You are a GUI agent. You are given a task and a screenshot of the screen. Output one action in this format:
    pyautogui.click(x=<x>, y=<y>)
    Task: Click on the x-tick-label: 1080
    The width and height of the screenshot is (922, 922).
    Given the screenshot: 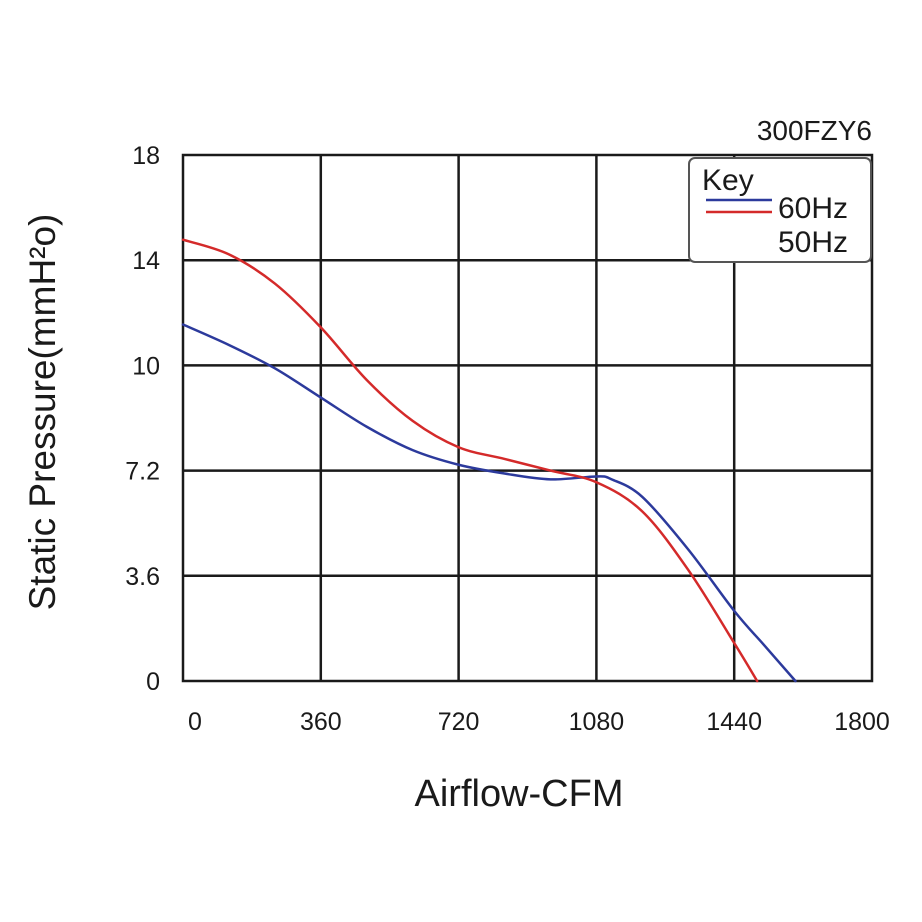 What is the action you would take?
    pyautogui.click(x=597, y=722)
    